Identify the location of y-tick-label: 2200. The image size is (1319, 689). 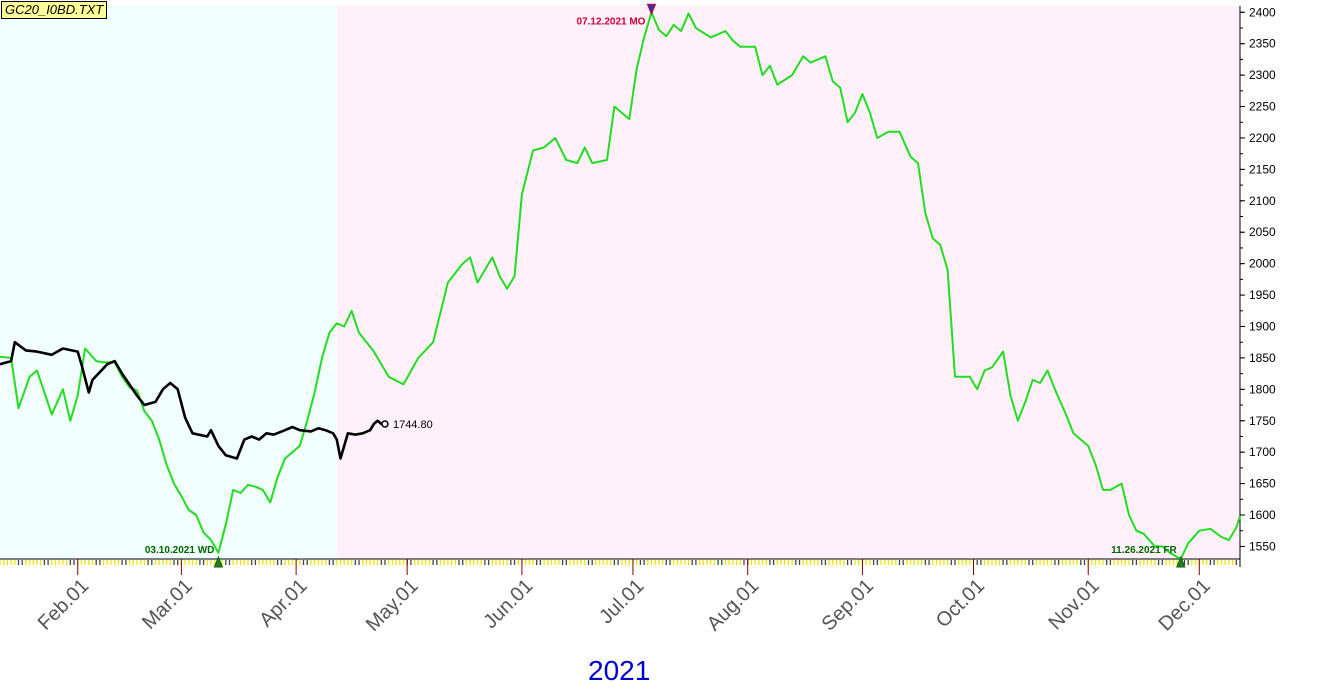
(1262, 138).